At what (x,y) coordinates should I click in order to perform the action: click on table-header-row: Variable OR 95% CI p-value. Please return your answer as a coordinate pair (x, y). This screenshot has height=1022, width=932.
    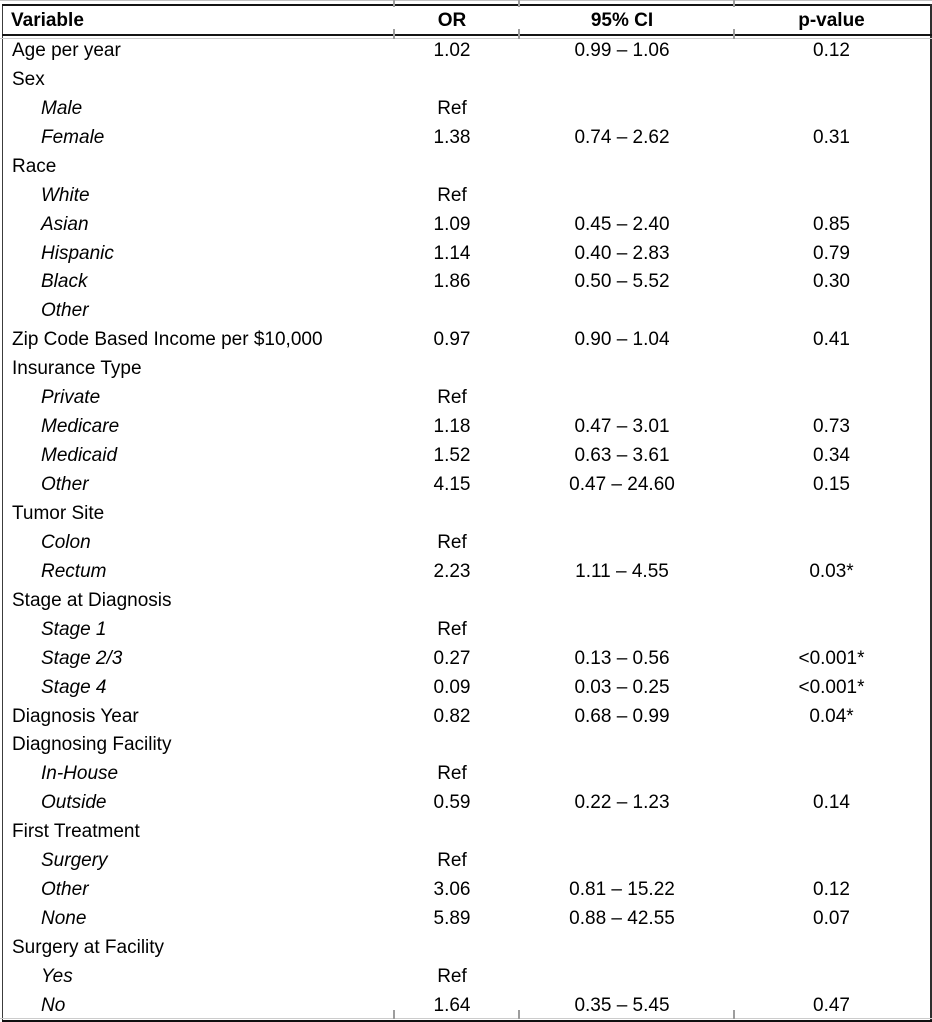
    Looking at the image, I should click on (466, 20).